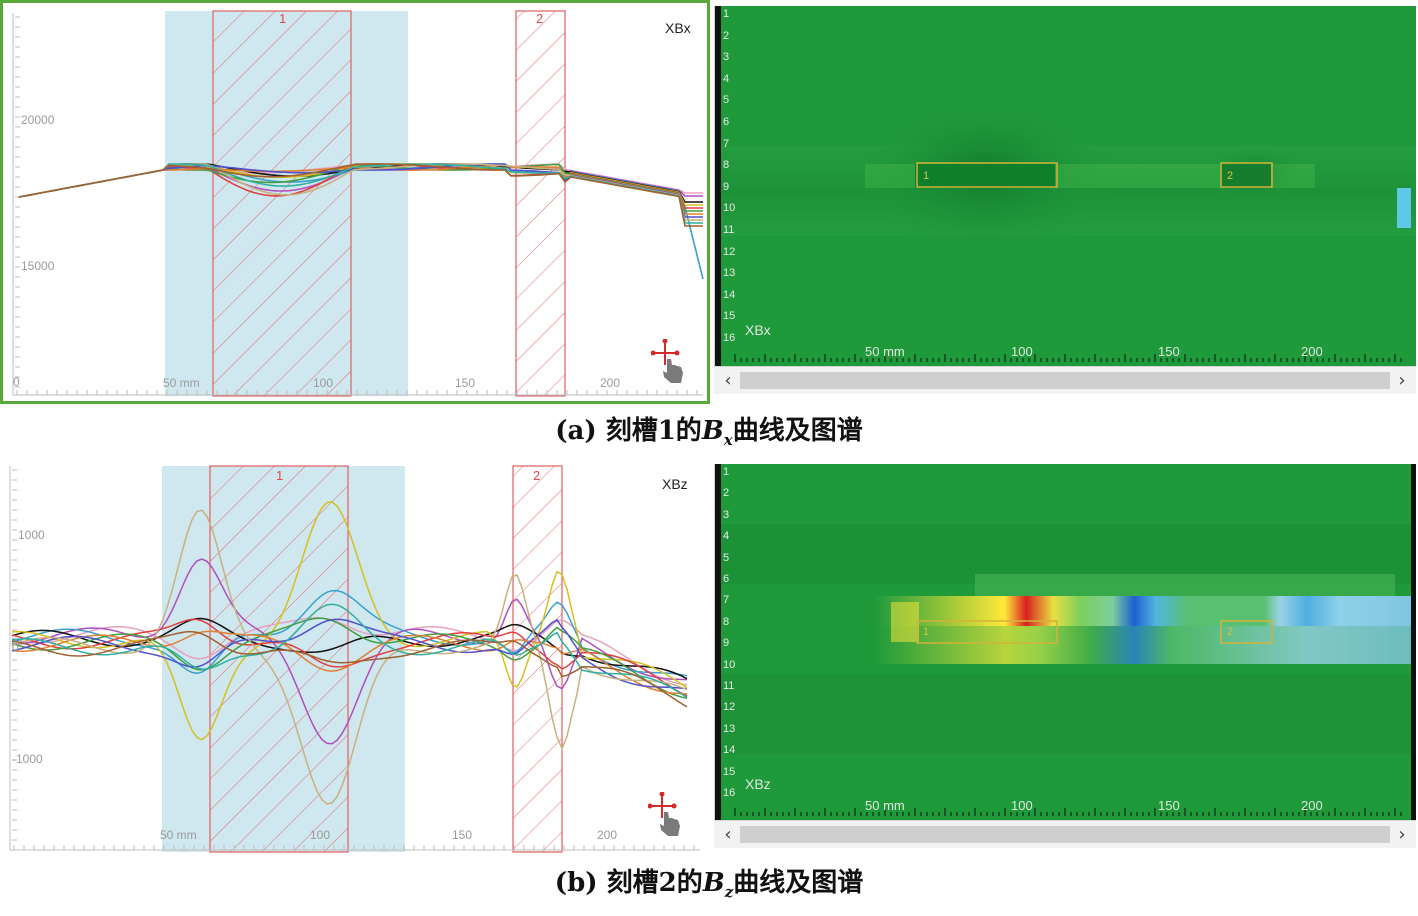 This screenshot has height=916, width=1418. What do you see at coordinates (729, 707) in the screenshot?
I see `heatmap-row-label: 12` at bounding box center [729, 707].